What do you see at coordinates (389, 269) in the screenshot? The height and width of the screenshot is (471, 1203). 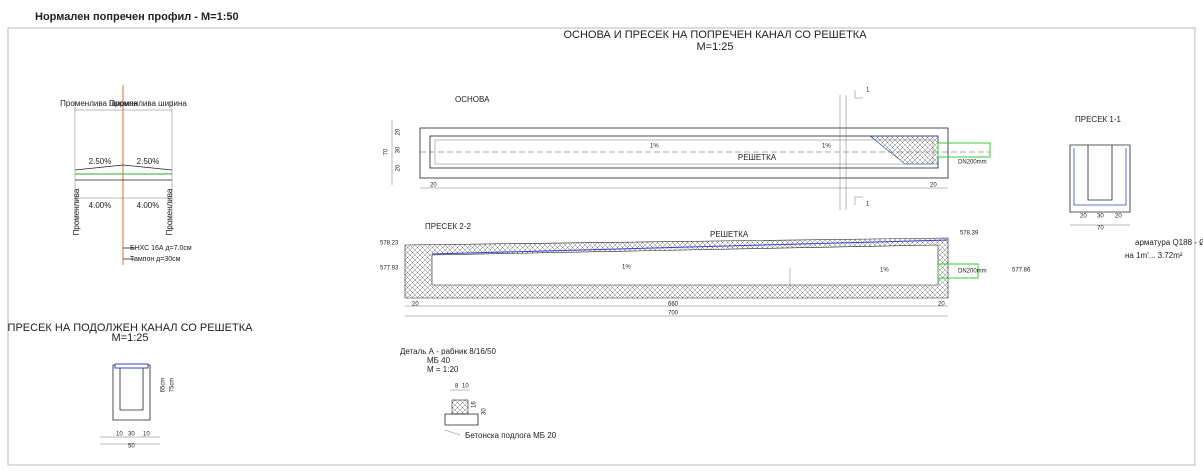 I see `level-label: 577.93` at bounding box center [389, 269].